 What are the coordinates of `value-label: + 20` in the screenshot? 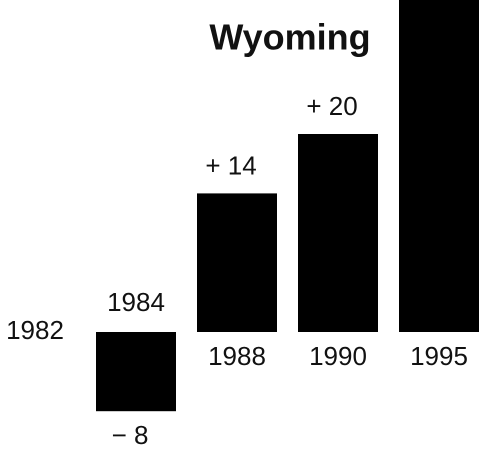 It's located at (331, 106).